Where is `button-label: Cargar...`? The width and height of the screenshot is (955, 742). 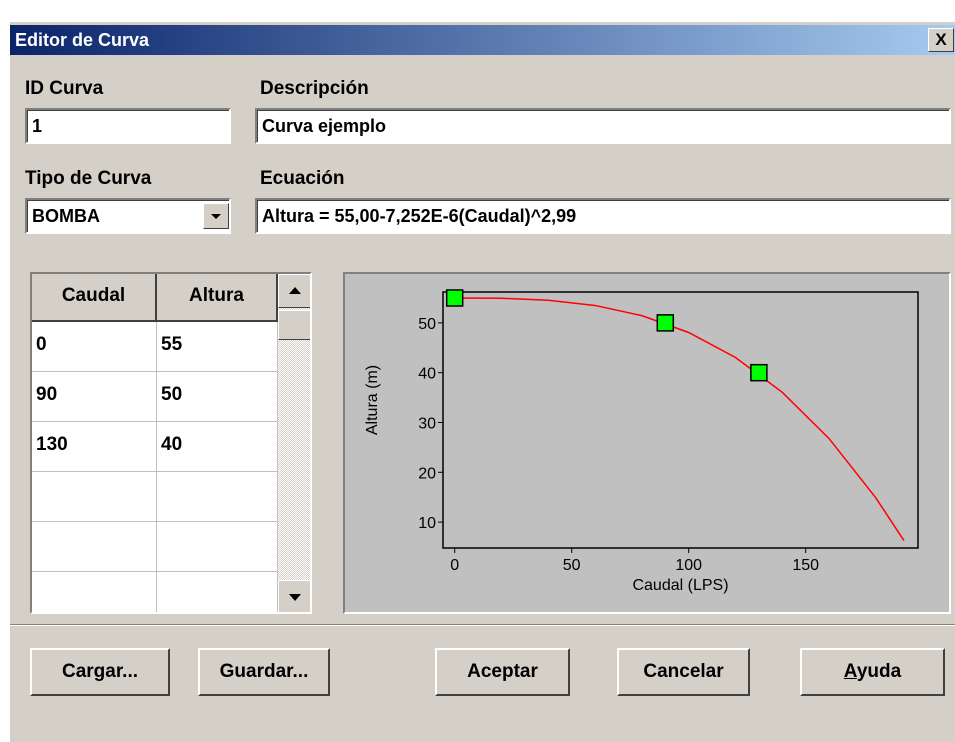
button-label: Cargar... is located at coordinates (100, 671).